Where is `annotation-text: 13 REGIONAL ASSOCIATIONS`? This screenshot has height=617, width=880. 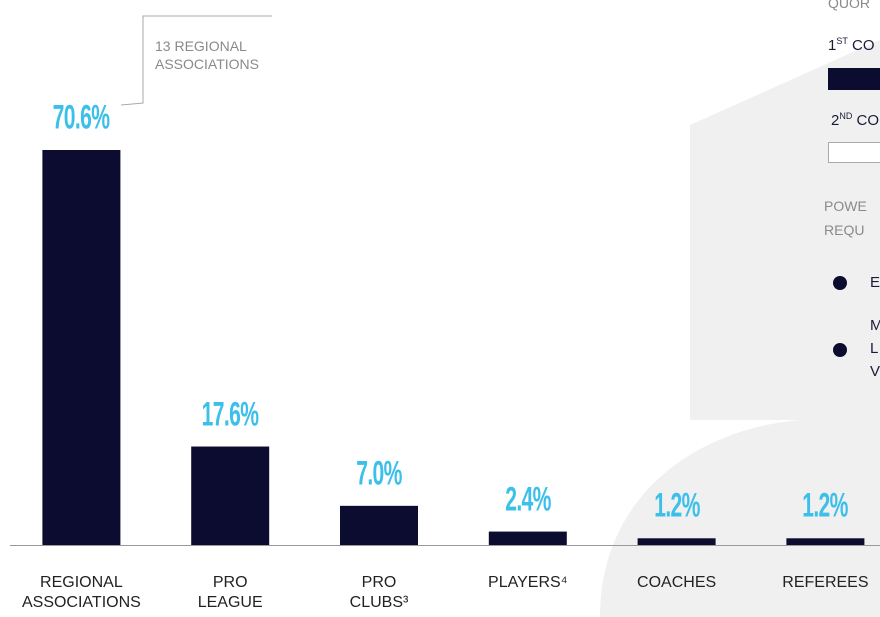 annotation-text: 13 REGIONAL ASSOCIATIONS is located at coordinates (207, 55).